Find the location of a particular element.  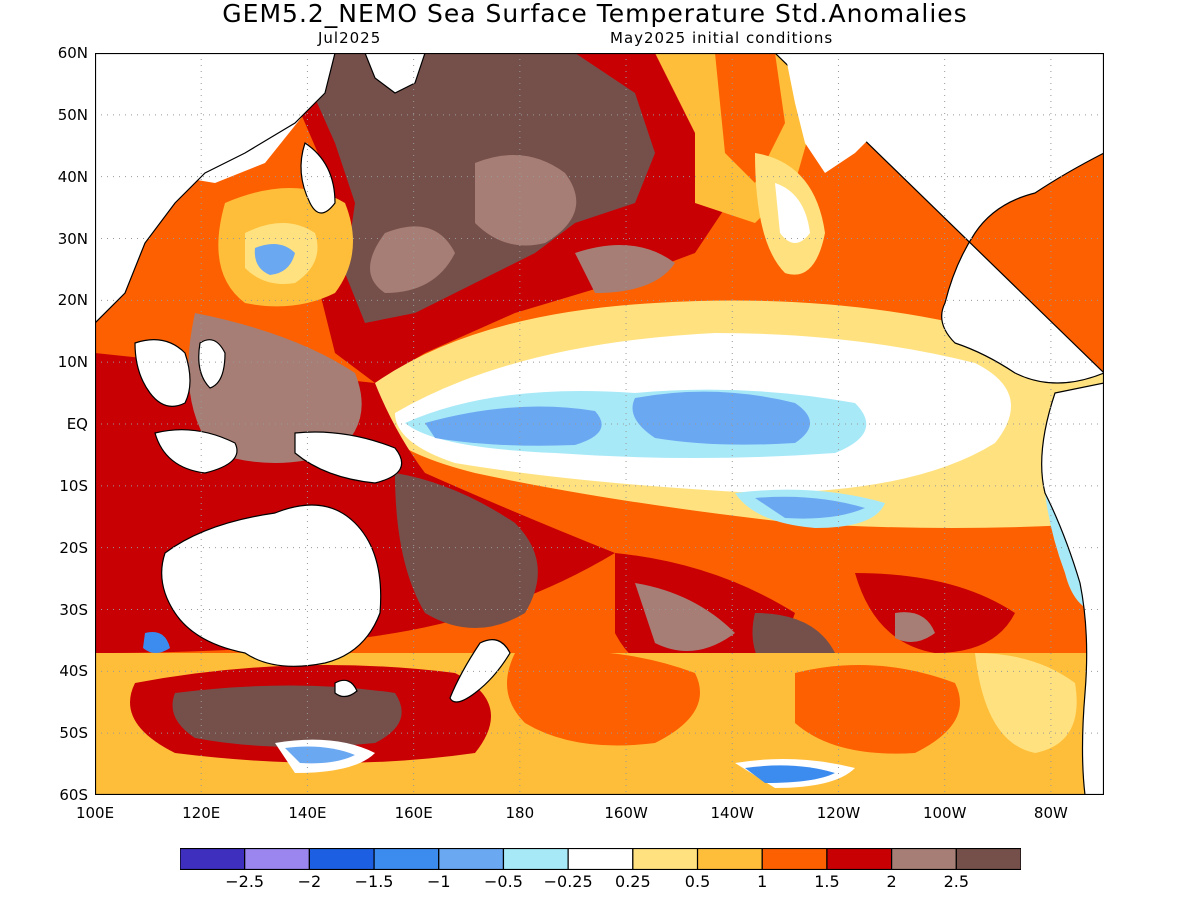

borneo is located at coordinates (196, 451).